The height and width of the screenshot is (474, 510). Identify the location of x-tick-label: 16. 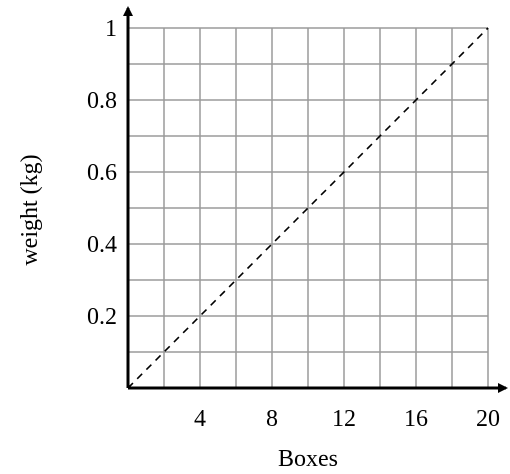
(416, 419).